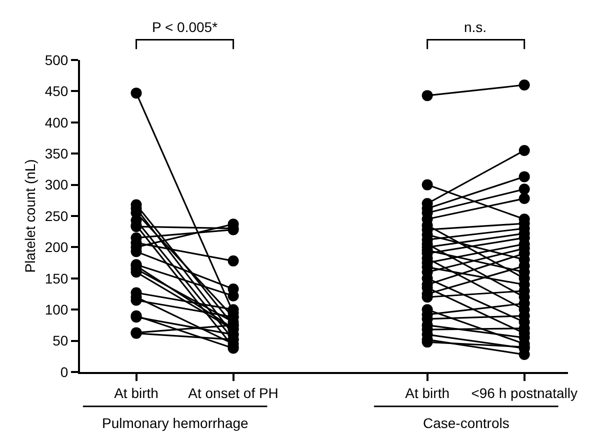 The image size is (598, 440). Describe the element at coordinates (56, 91) in the screenshot. I see `y-tick-label: 450` at that location.